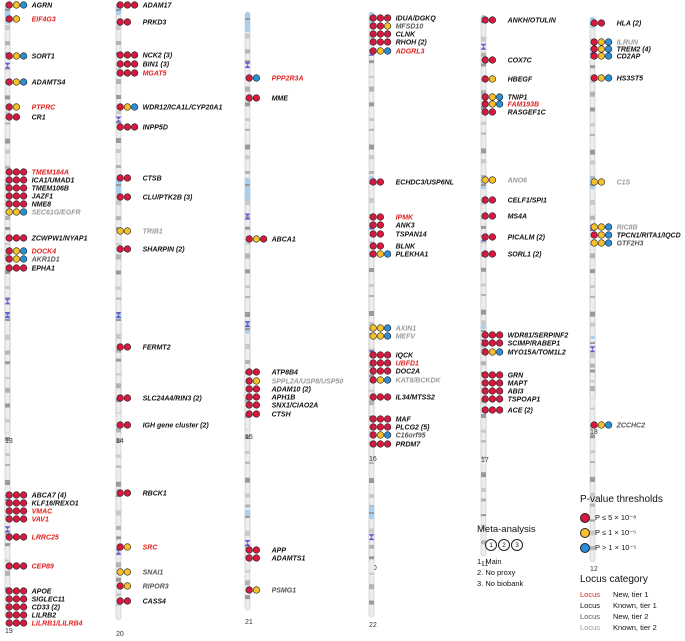 This screenshot has width=685, height=641. I want to click on locus: IDUA/DGKQ, so click(402, 18).